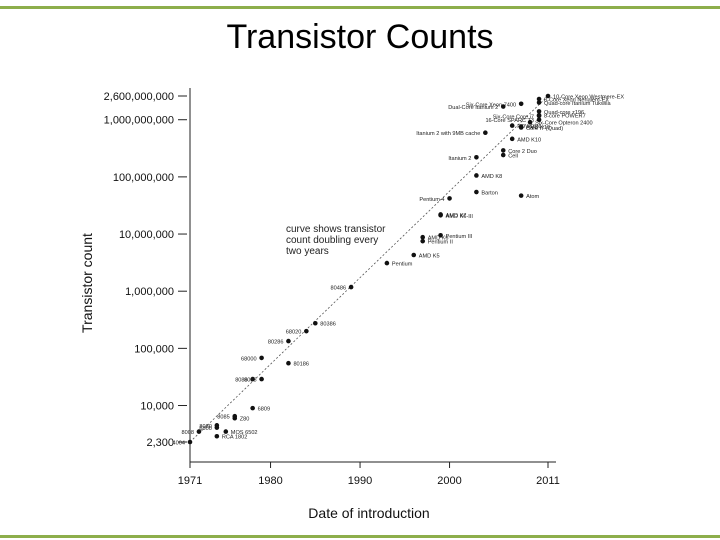 The image size is (720, 540). I want to click on x-tick-label: 1980, so click(270, 481).